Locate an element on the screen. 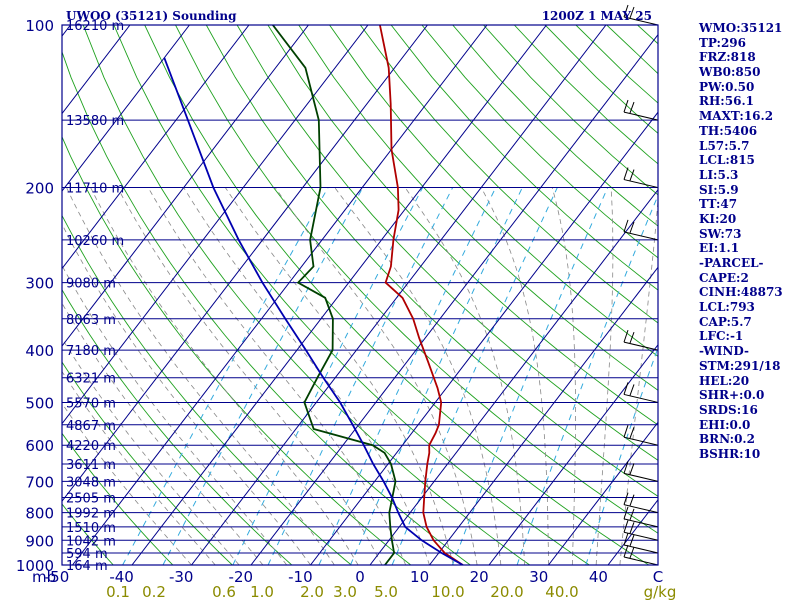  height-label: 11710 m is located at coordinates (95, 189).